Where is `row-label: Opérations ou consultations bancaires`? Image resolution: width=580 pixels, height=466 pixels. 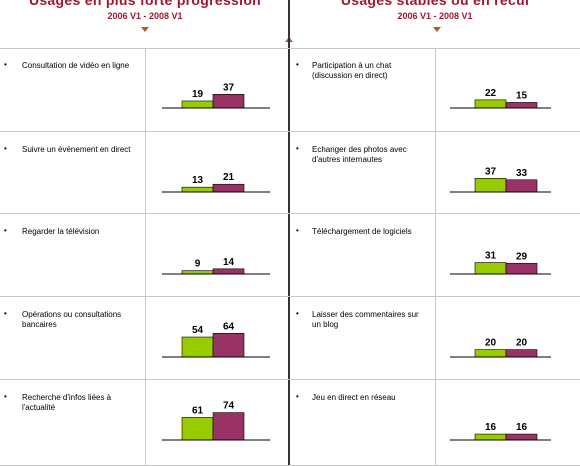 row-label: Opérations ou consultations bancaires is located at coordinates (72, 319).